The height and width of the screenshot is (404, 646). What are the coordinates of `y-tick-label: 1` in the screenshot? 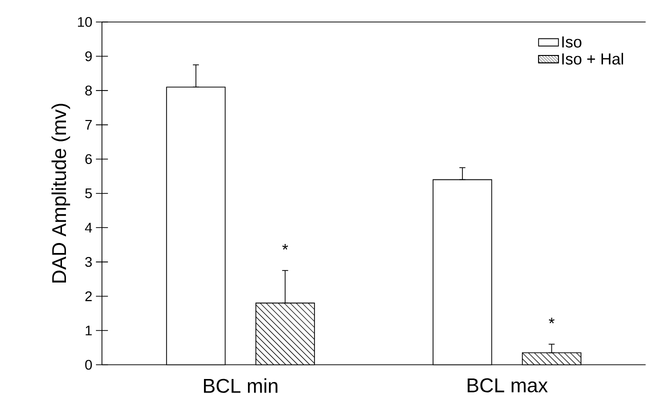 It's located at (89, 331).